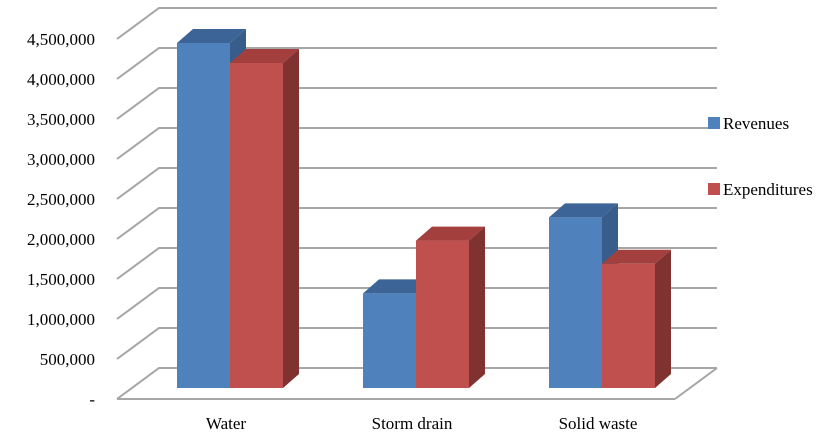  Describe the element at coordinates (412, 423) in the screenshot. I see `x-category-label: Storm drain` at that location.